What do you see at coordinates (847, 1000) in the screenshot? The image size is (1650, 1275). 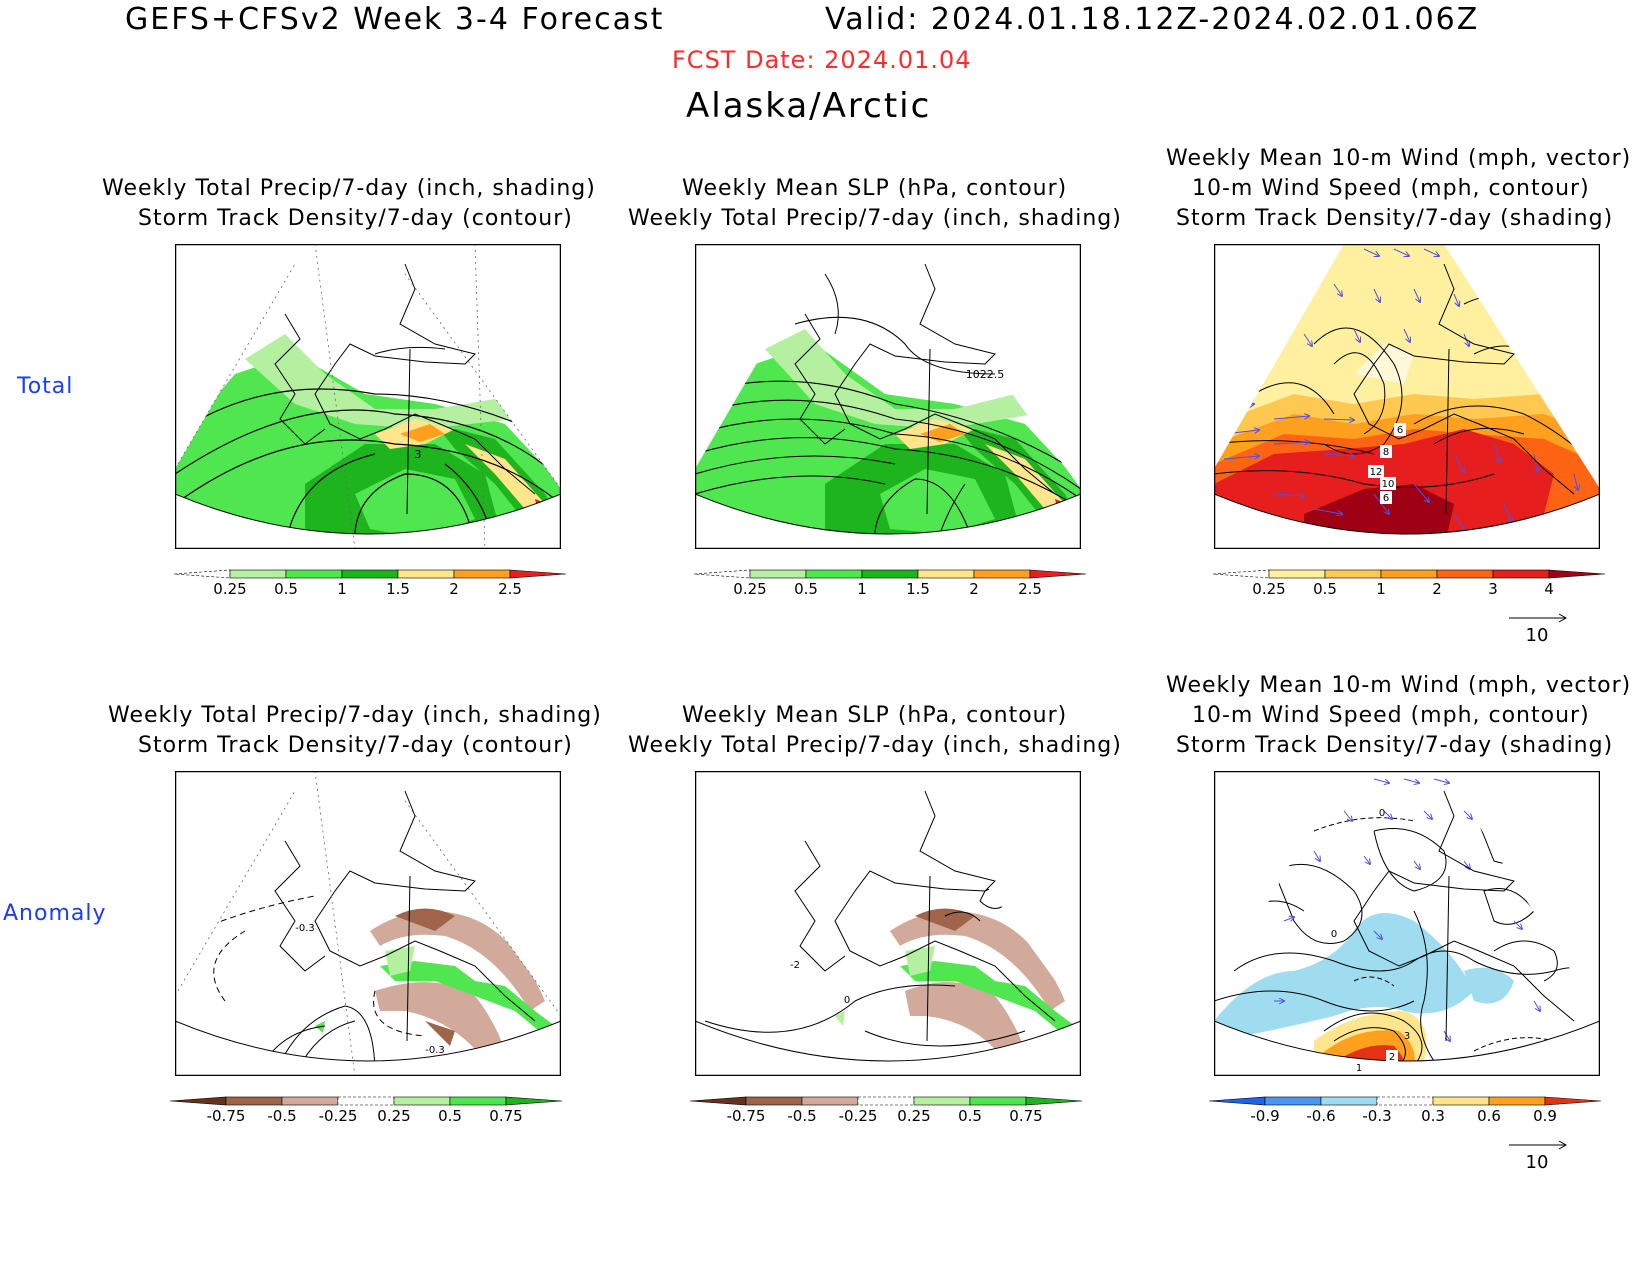 I see `panel5-label-2: 0` at bounding box center [847, 1000].